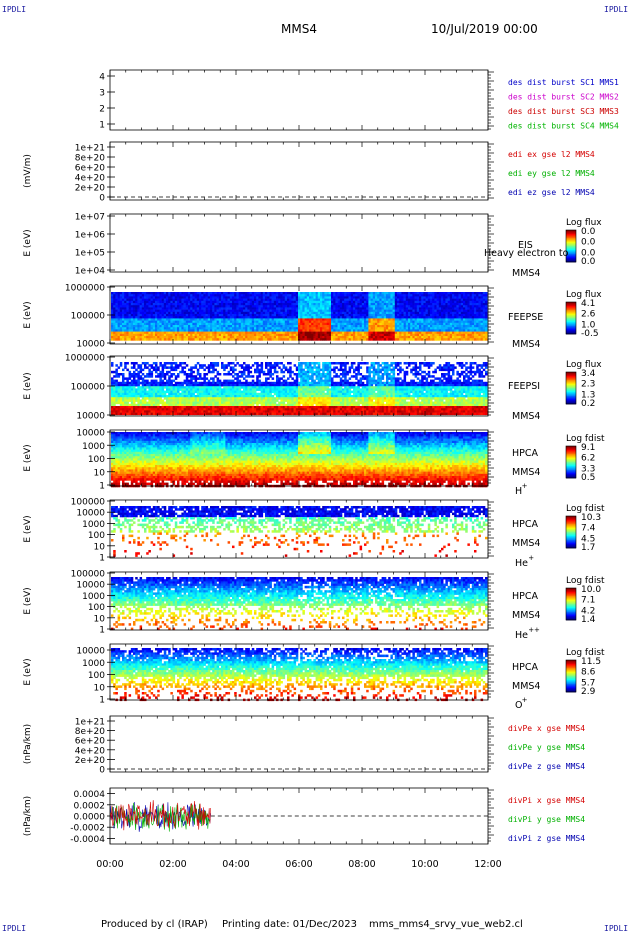 The height and width of the screenshot is (934, 630). What do you see at coordinates (563, 126) in the screenshot?
I see `legend-entry-burst: des dist burst SC4 MMS4` at bounding box center [563, 126].